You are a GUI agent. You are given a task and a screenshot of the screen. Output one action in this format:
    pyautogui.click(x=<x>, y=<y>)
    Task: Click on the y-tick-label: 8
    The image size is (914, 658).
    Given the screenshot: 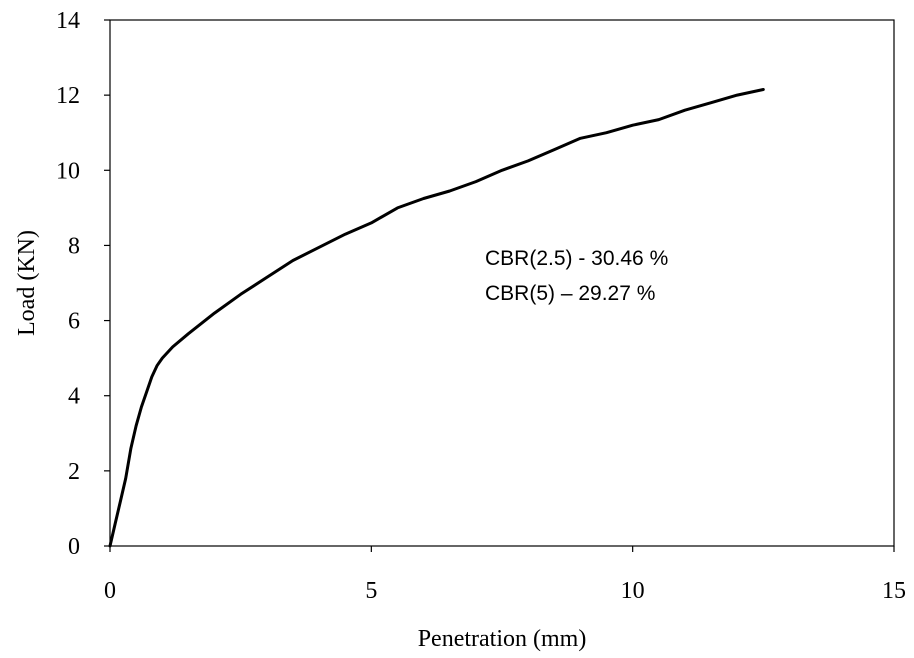 What is the action you would take?
    pyautogui.click(x=74, y=246)
    